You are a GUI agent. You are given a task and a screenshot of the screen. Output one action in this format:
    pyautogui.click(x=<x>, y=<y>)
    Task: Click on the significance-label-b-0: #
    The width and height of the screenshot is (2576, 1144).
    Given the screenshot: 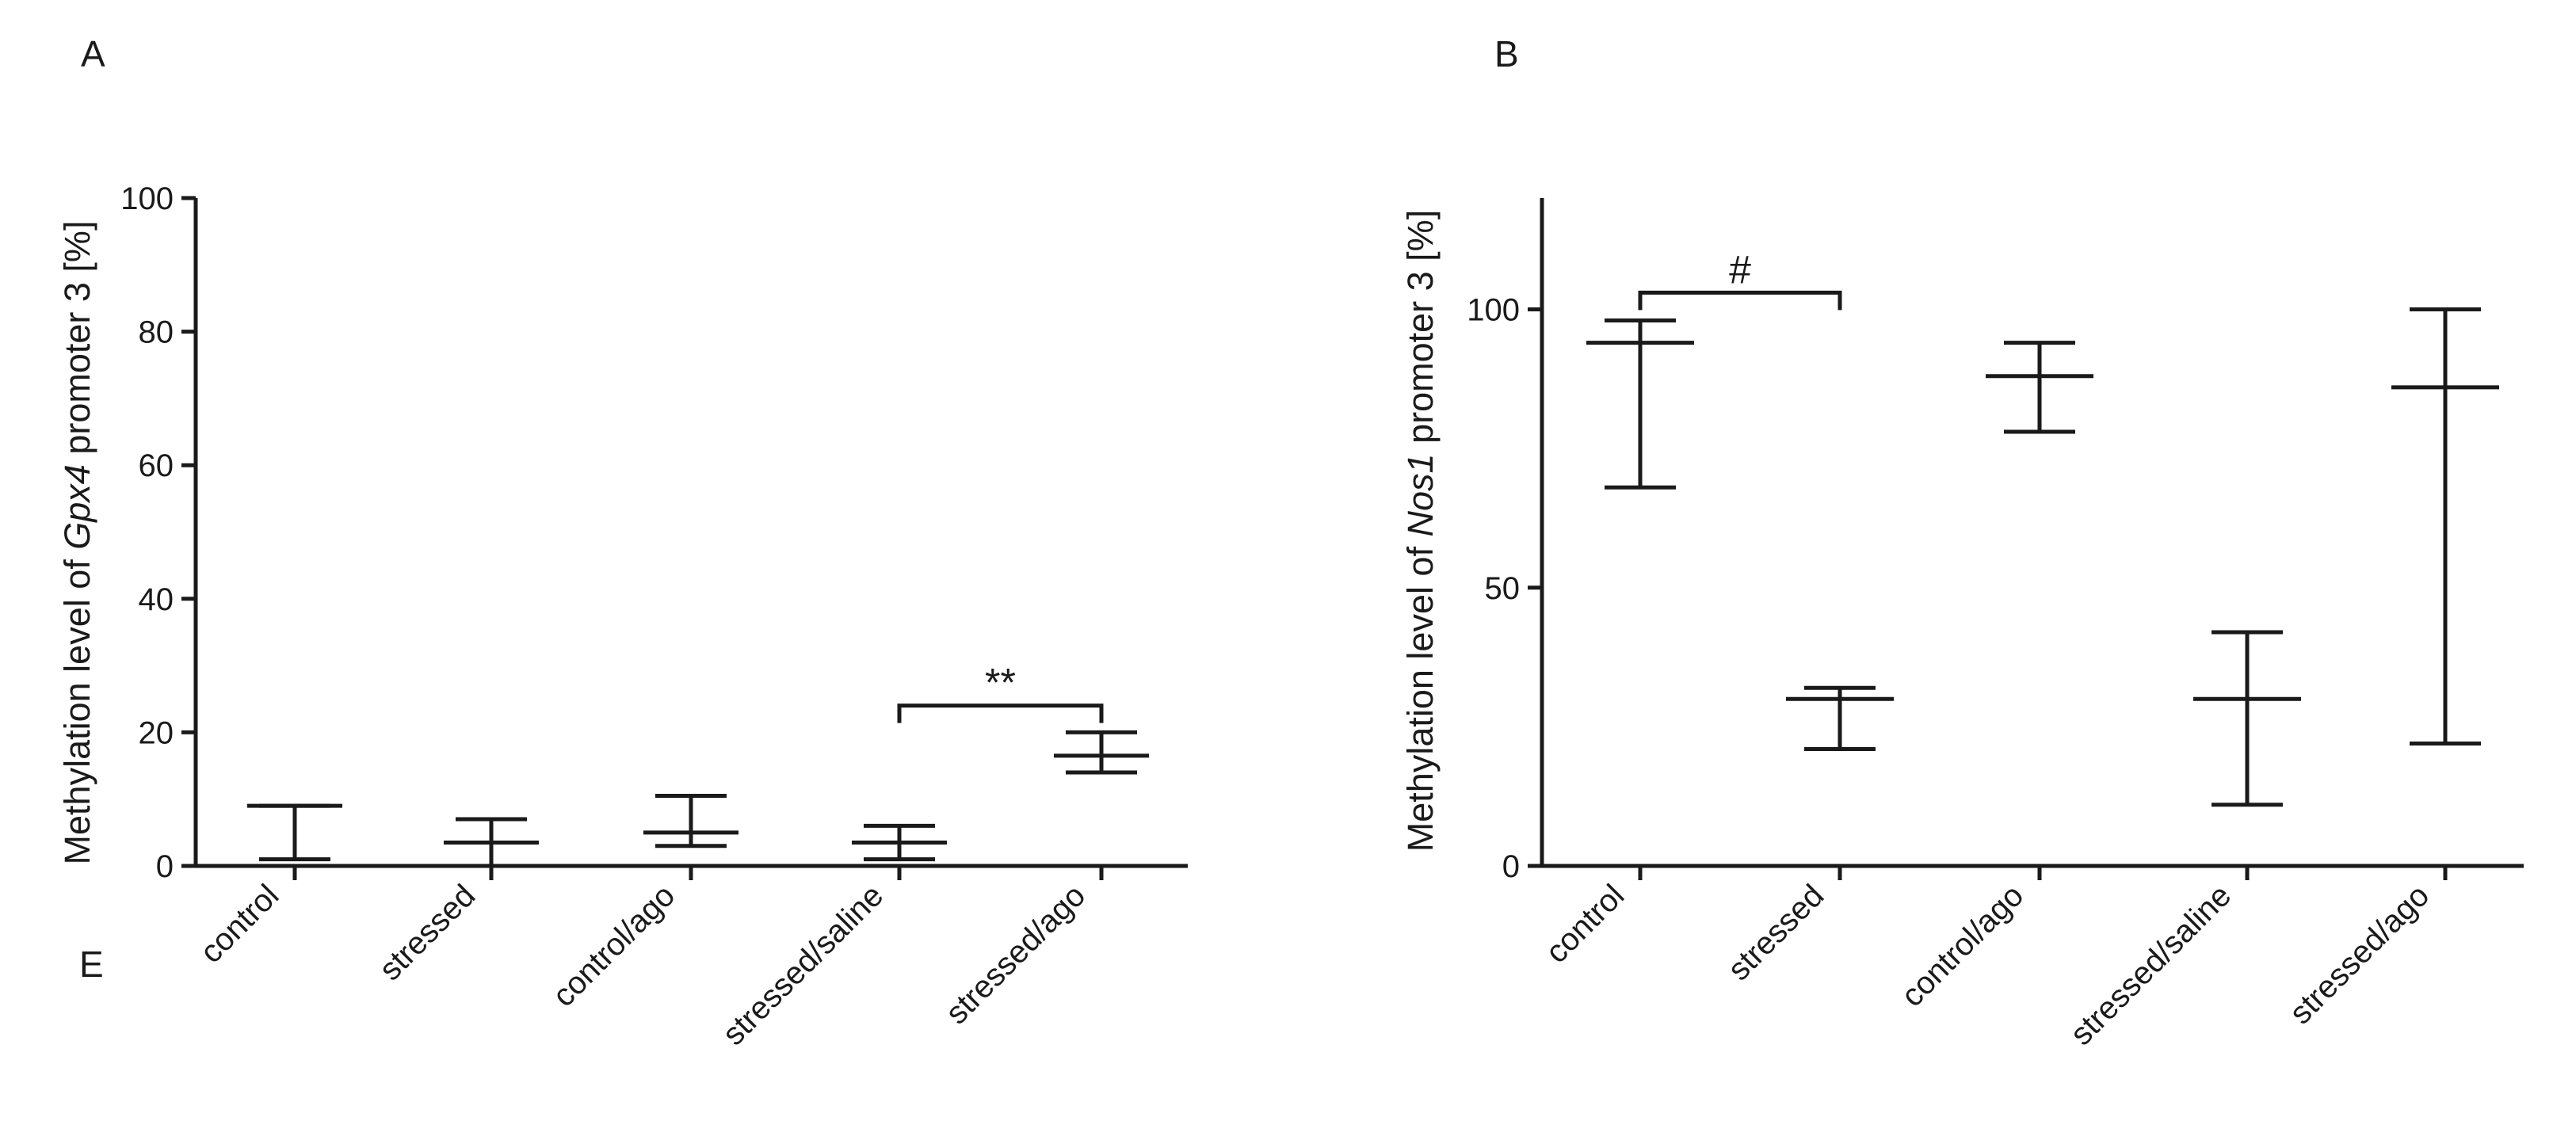 What is the action you would take?
    pyautogui.click(x=1740, y=269)
    